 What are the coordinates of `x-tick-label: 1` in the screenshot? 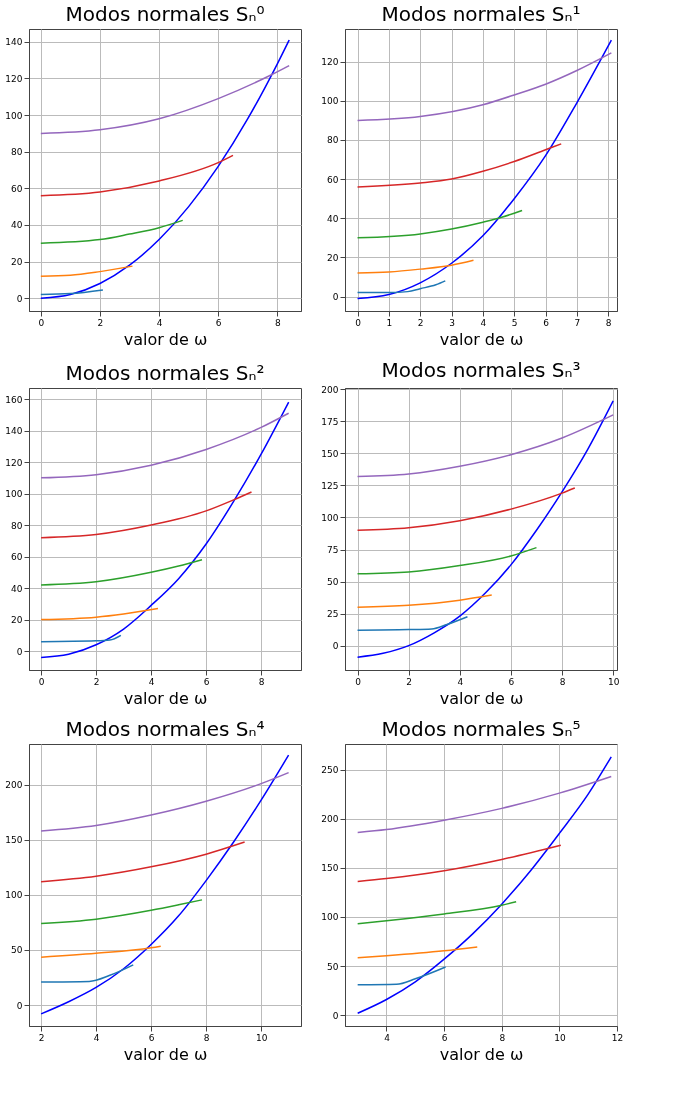 It's located at (389, 322).